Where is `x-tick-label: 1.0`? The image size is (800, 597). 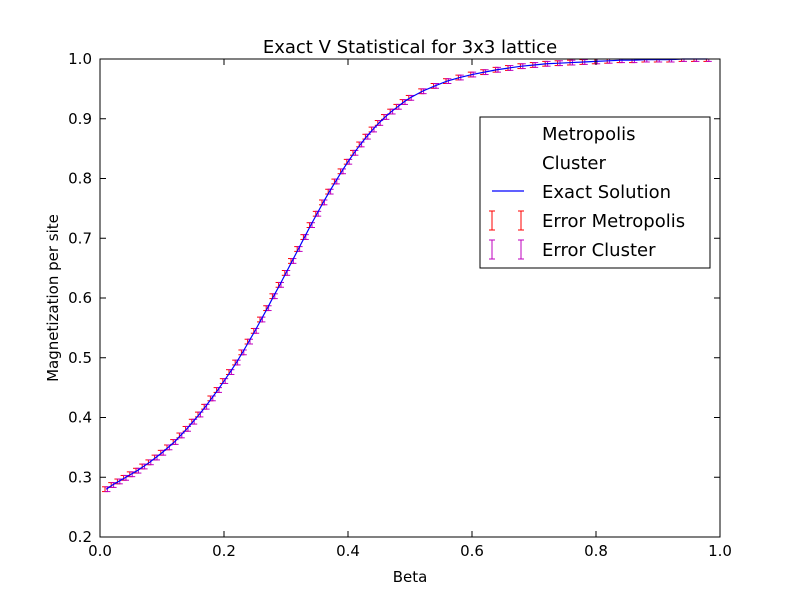 x-tick-label: 1.0 is located at coordinates (720, 551).